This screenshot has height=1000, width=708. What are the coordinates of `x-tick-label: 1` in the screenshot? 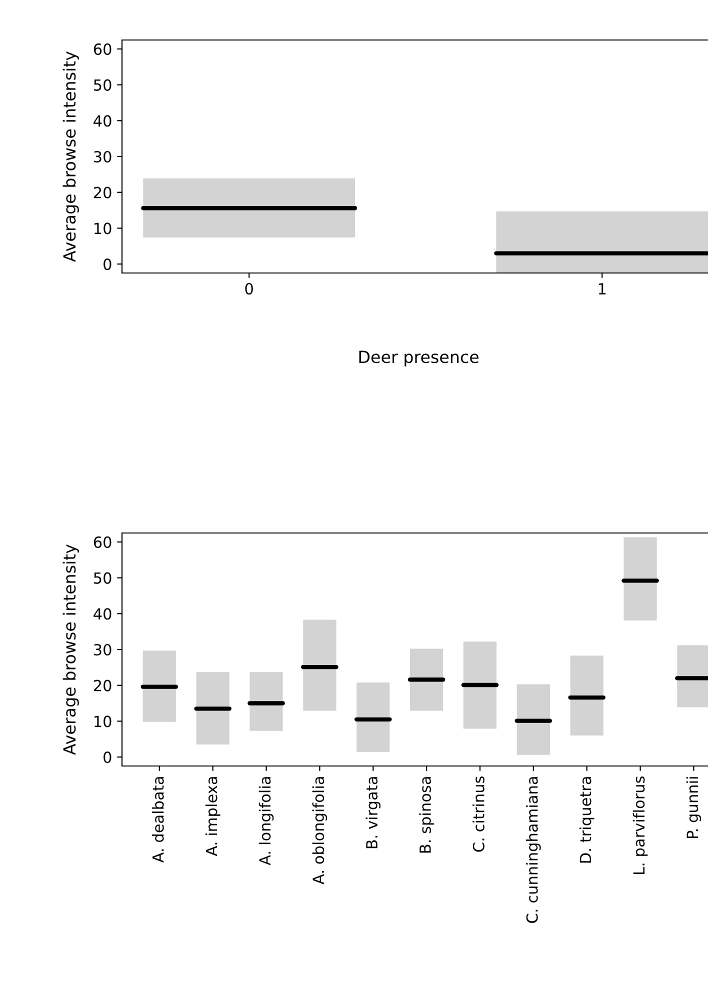 It's located at (602, 288).